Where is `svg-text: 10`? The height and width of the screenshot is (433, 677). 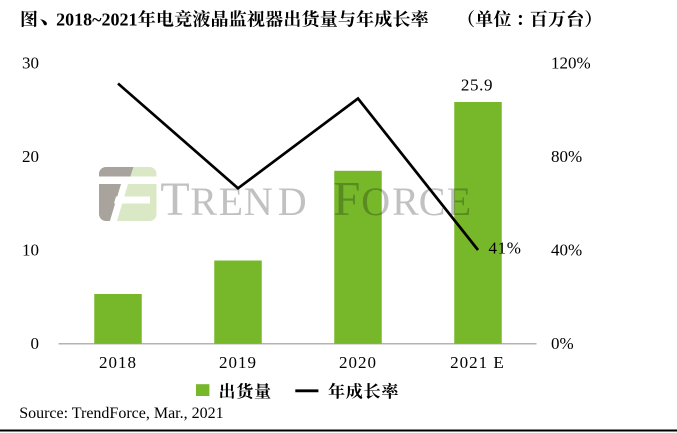
svg-text: 10 is located at coordinates (30, 250).